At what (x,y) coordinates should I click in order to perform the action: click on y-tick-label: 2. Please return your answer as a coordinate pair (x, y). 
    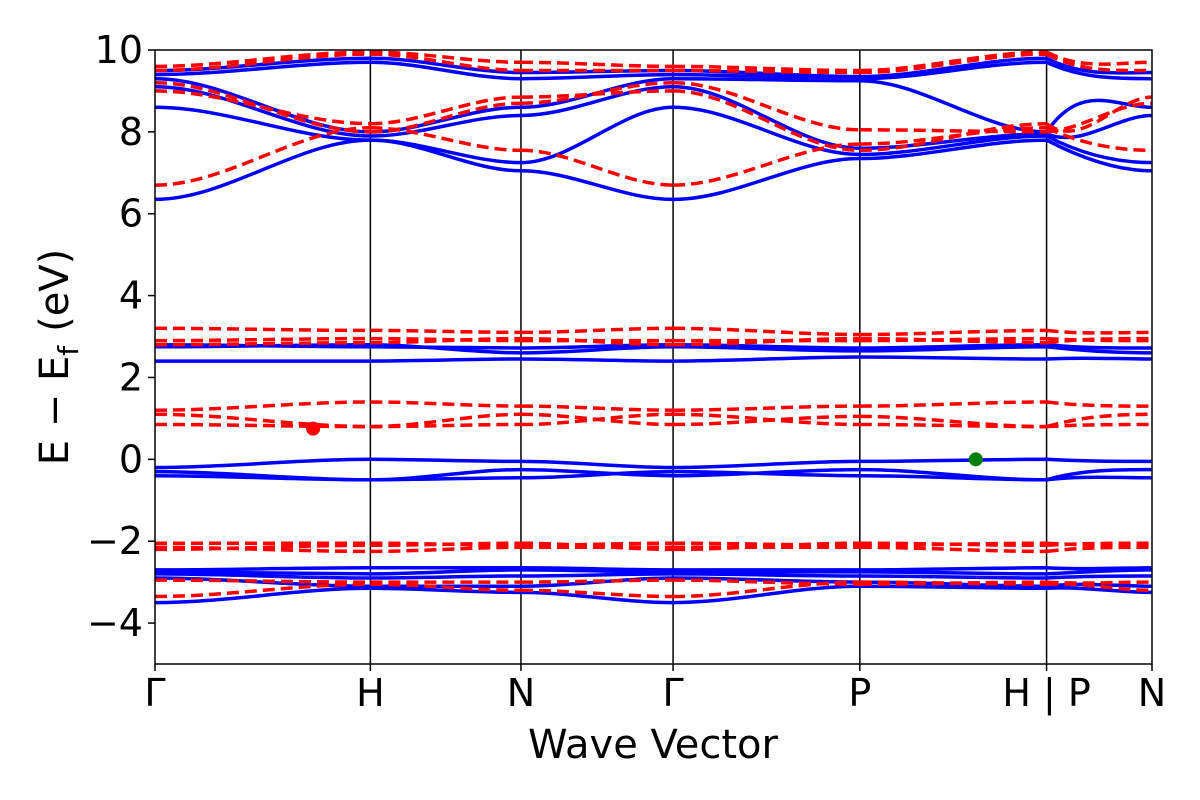
    Looking at the image, I should click on (131, 377).